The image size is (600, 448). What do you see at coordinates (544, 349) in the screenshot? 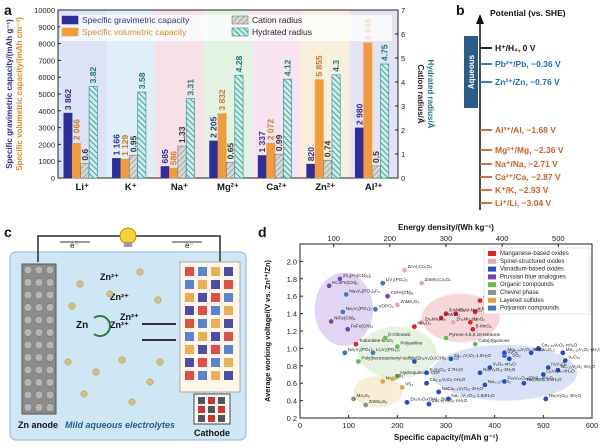
I see `point-label: NH₄V₄O₁₀` at bounding box center [544, 349].